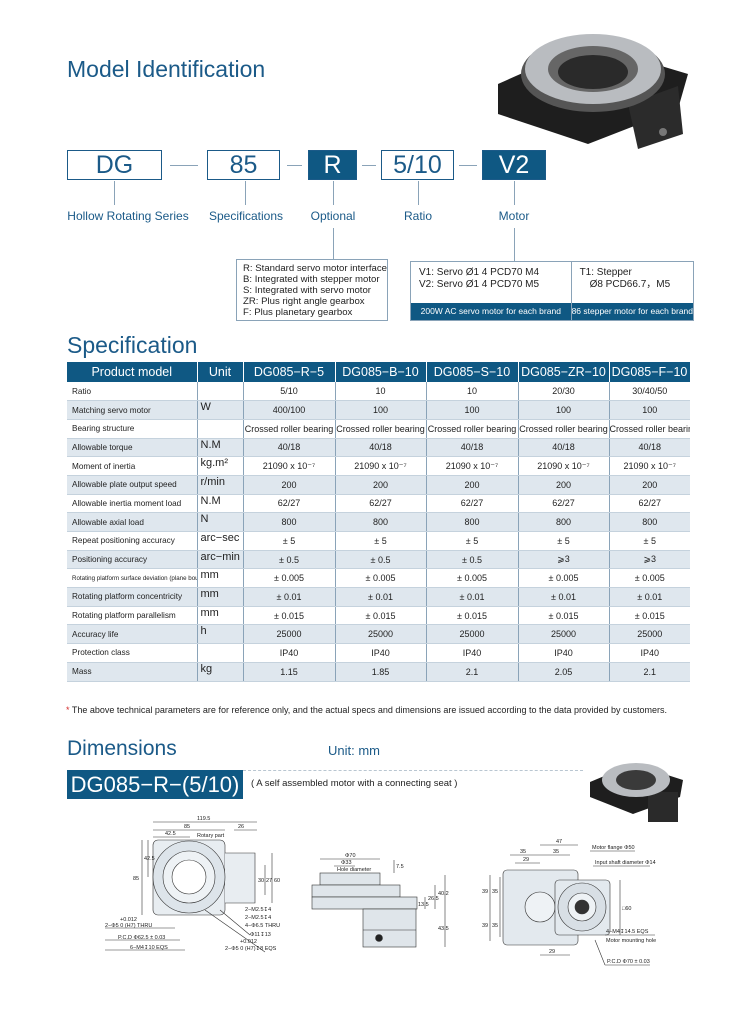 Image resolution: width=750 pixels, height=1010 pixels. I want to click on dim-label: 29, so click(526, 860).